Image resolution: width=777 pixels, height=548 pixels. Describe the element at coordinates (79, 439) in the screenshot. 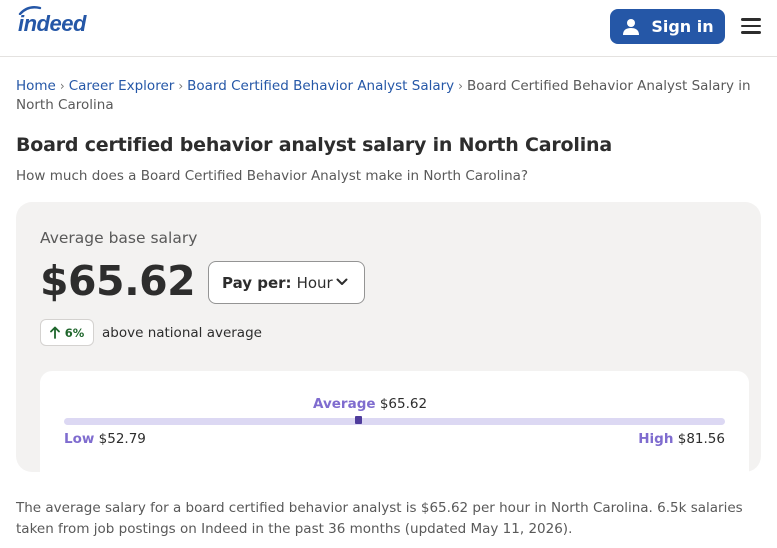

I see `range-low-title: Low` at that location.